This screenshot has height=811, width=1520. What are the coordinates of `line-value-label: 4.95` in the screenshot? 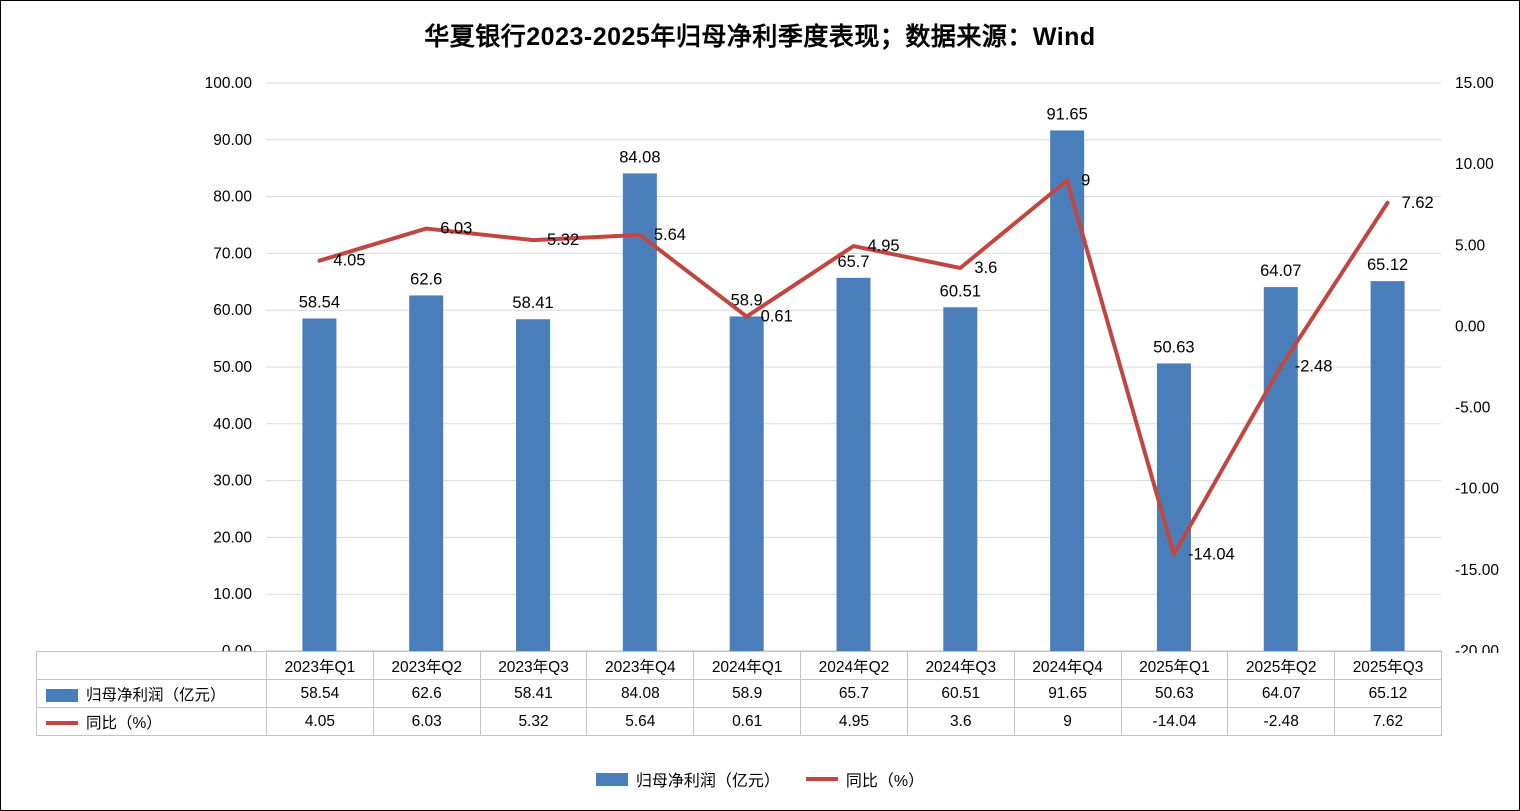 It's located at (884, 246).